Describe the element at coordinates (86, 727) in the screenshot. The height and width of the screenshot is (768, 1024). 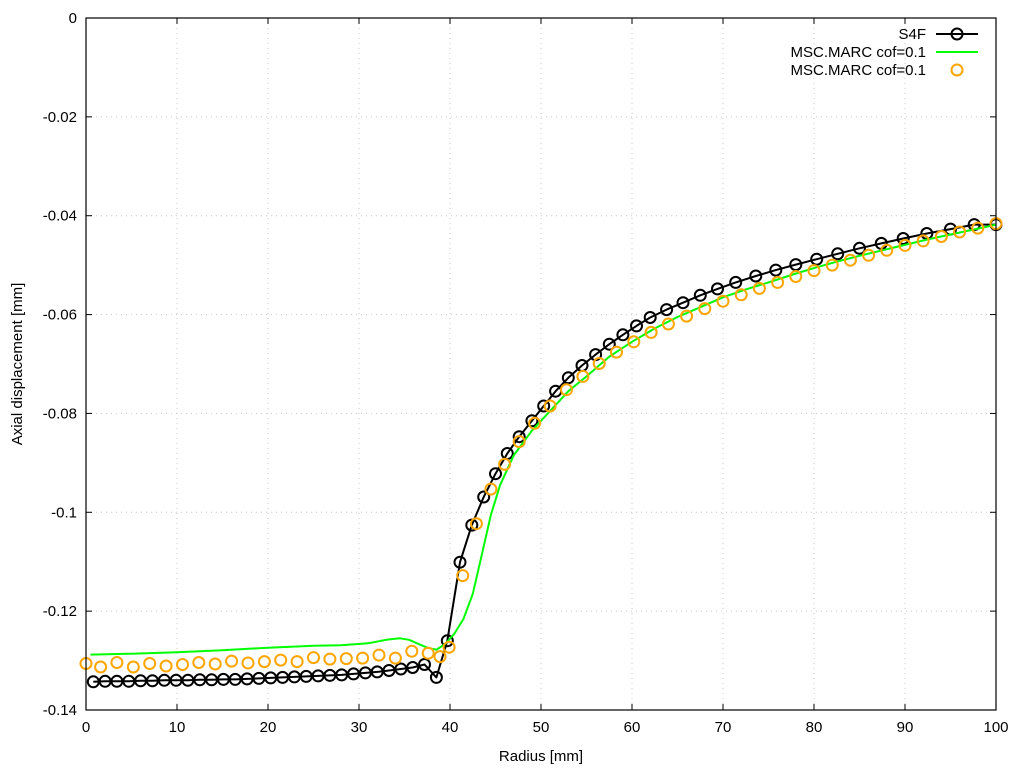
I see `x-tick-label: 0` at that location.